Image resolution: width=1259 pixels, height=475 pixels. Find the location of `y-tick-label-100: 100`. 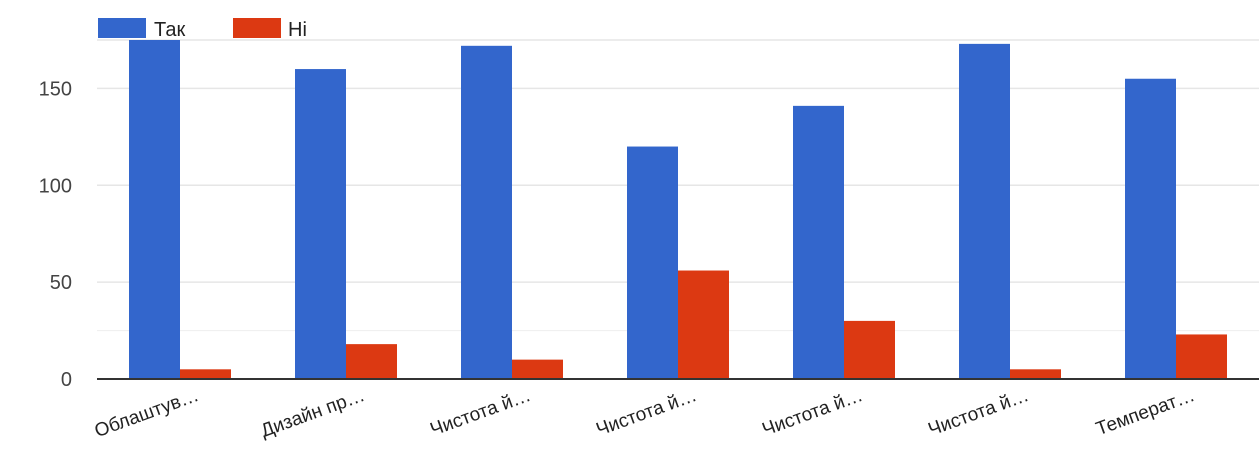

y-tick-label-100: 100 is located at coordinates (55, 186).